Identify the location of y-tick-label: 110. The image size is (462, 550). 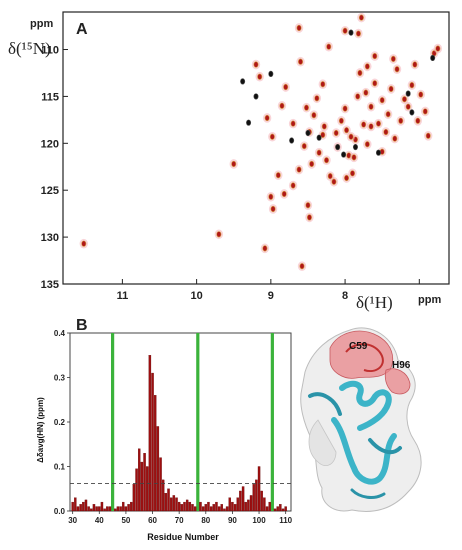
(50, 51).